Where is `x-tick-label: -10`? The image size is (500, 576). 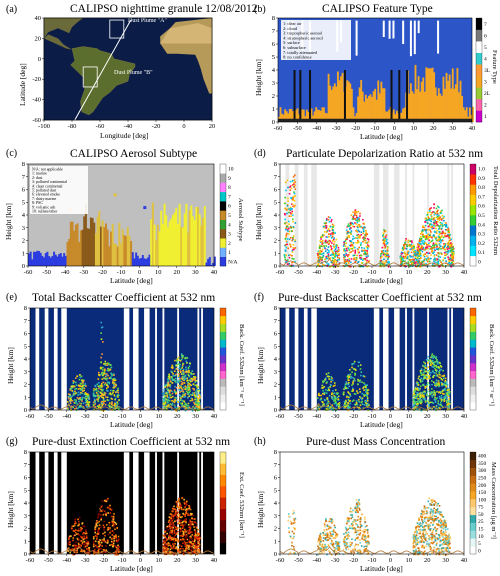 x-tick-label: -10 is located at coordinates (375, 128).